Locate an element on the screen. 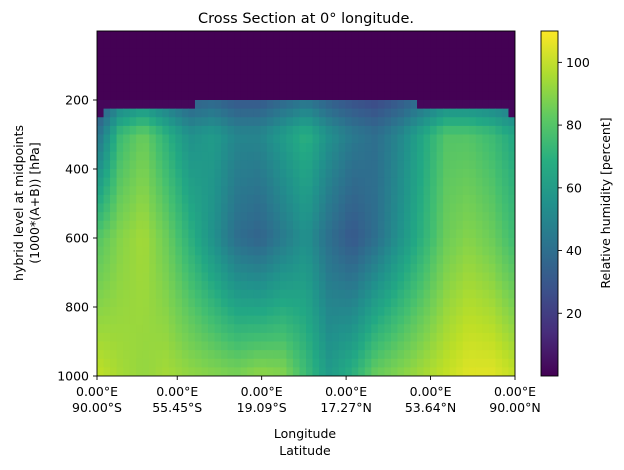 The width and height of the screenshot is (624, 470). x-tick-label: 90.00°S is located at coordinates (97, 407).